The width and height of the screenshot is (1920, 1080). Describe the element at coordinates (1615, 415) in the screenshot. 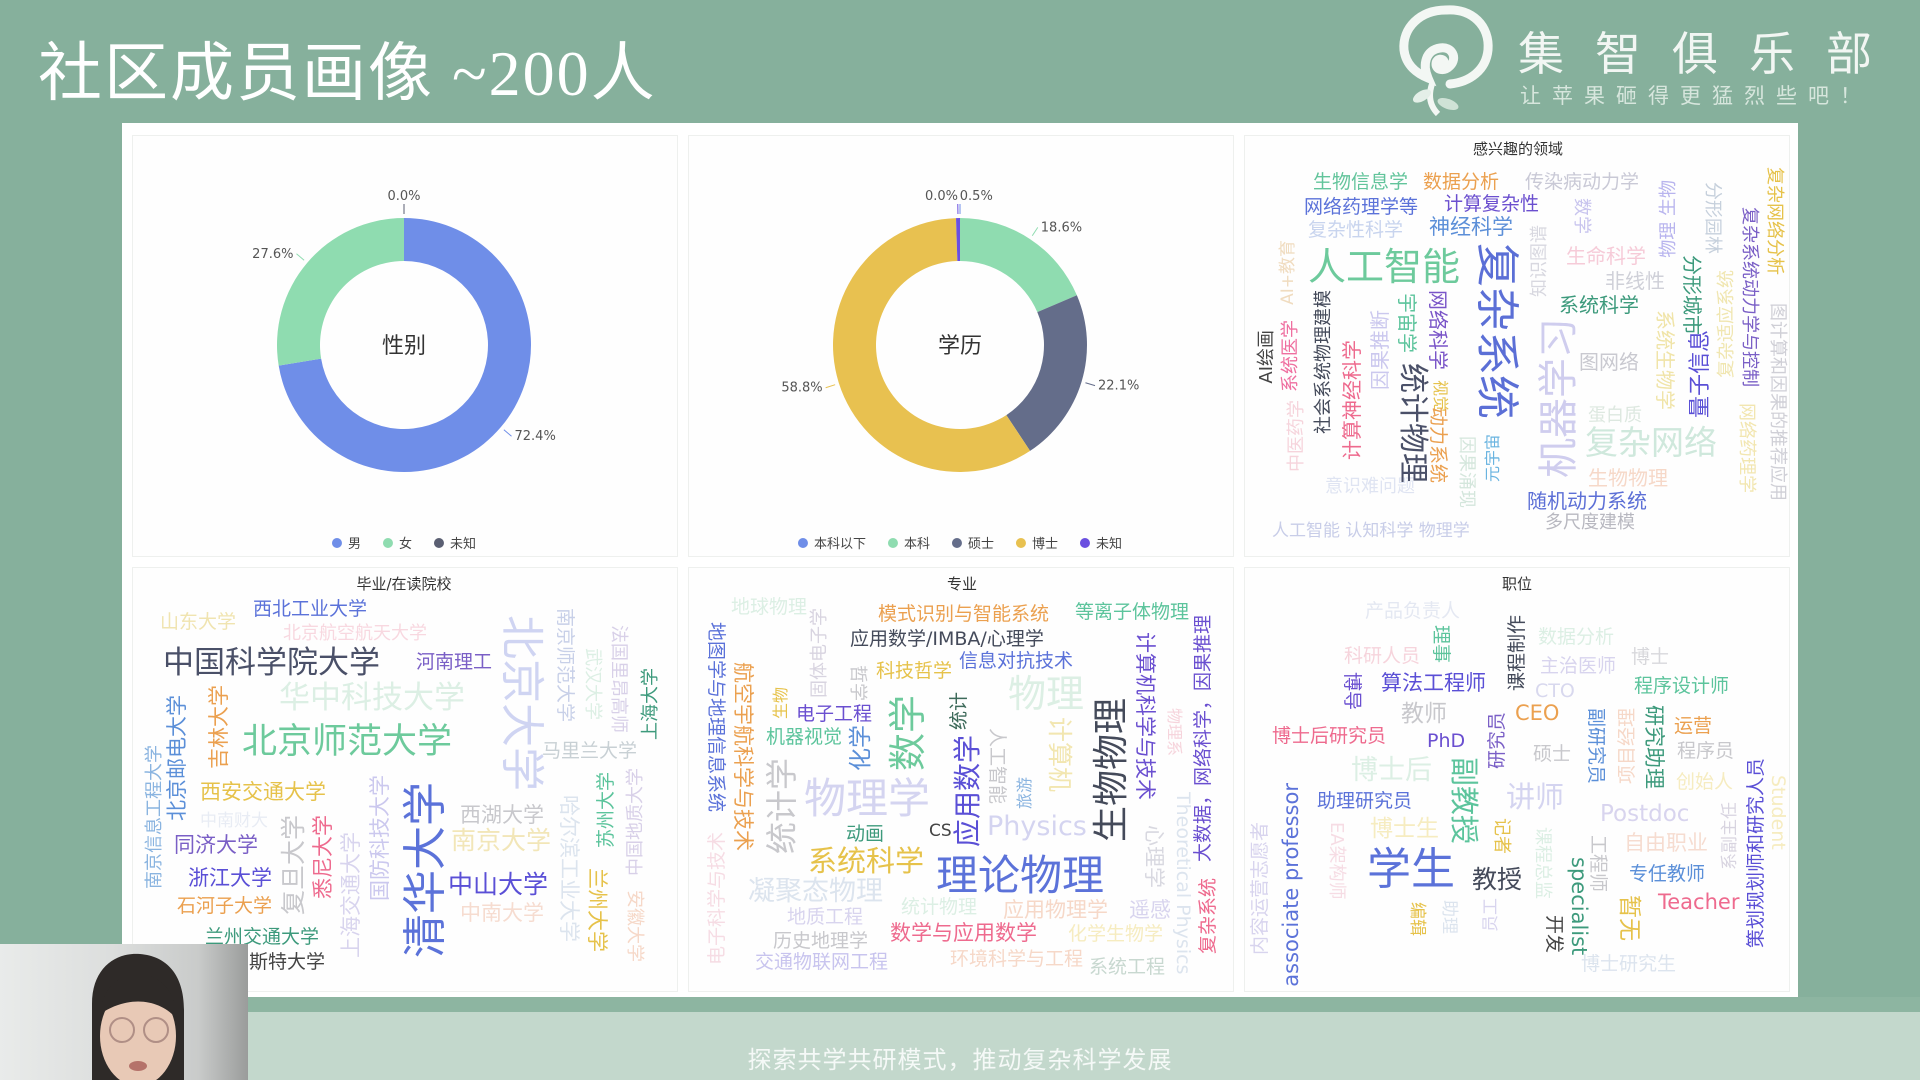

I see `interests-word: 蛋白质` at that location.